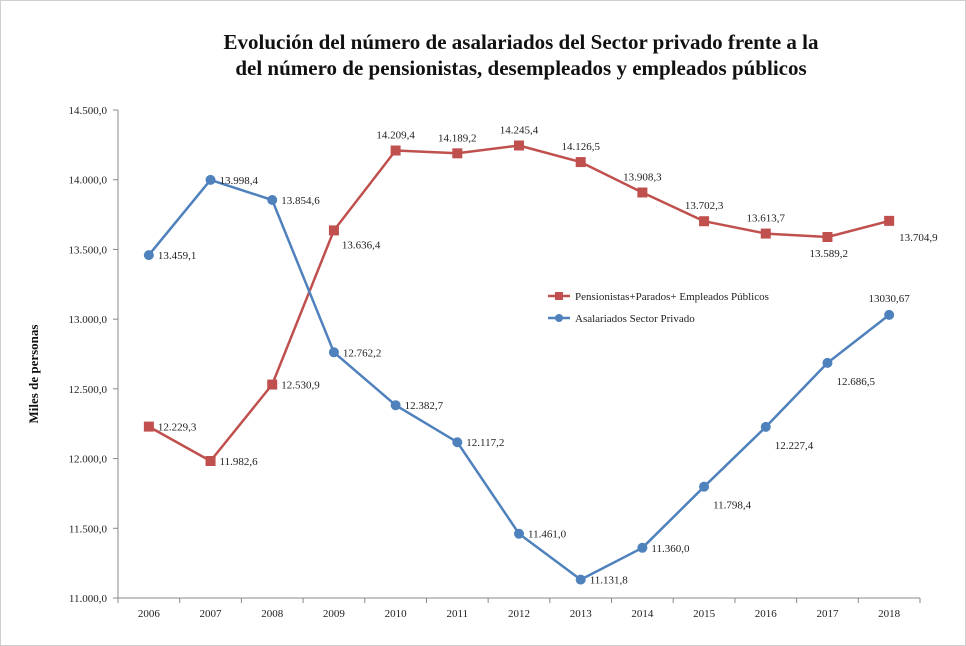 The width and height of the screenshot is (966, 646). I want to click on legend-item-2: Asalariados Sector Privado, so click(621, 319).